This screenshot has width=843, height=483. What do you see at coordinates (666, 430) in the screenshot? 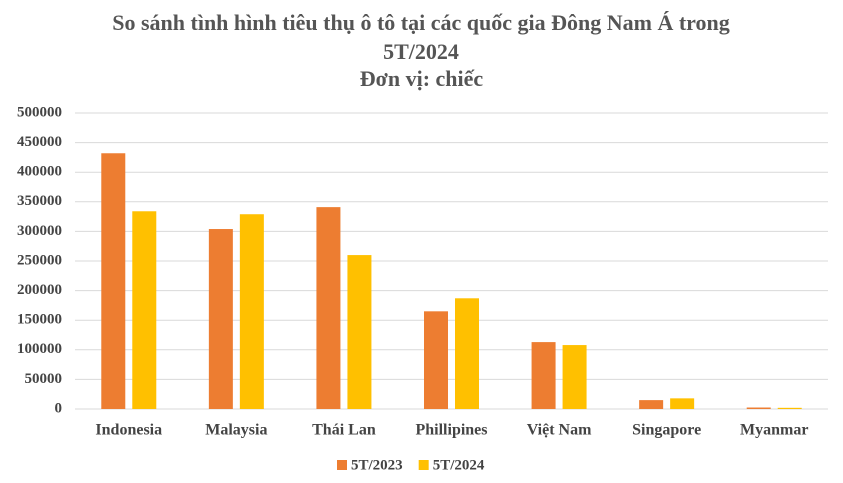
I see `x-tick-label: Singapore` at bounding box center [666, 430].